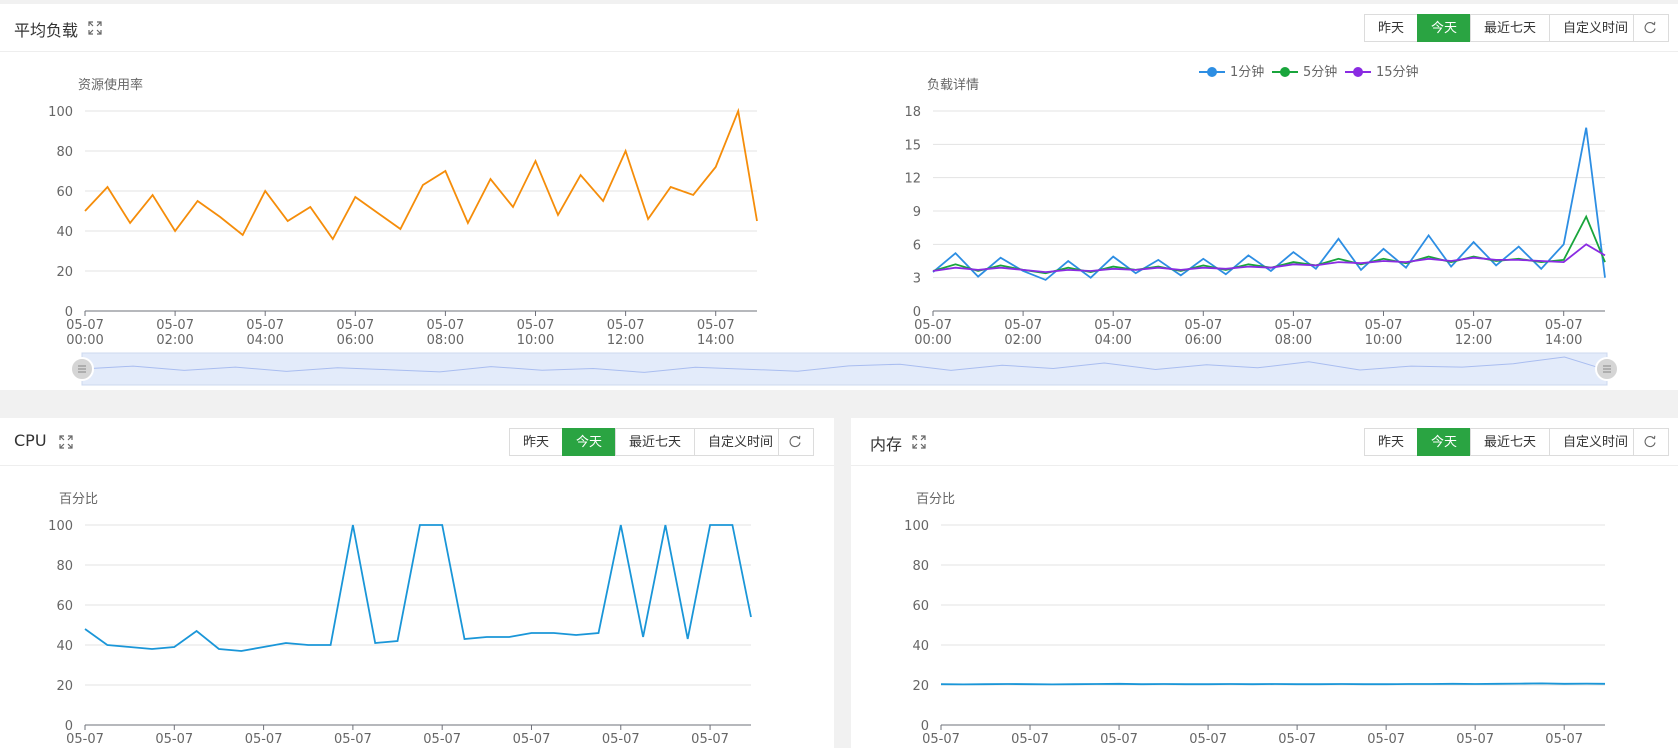 Image resolution: width=1678 pixels, height=748 pixels. What do you see at coordinates (912, 112) in the screenshot?
I see `y-tick-label: 18` at bounding box center [912, 112].